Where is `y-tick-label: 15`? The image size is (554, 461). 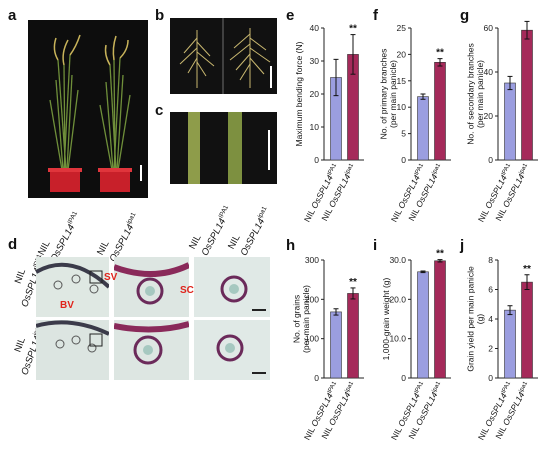
y-tick-label: 15 is located at coordinates (402, 81).